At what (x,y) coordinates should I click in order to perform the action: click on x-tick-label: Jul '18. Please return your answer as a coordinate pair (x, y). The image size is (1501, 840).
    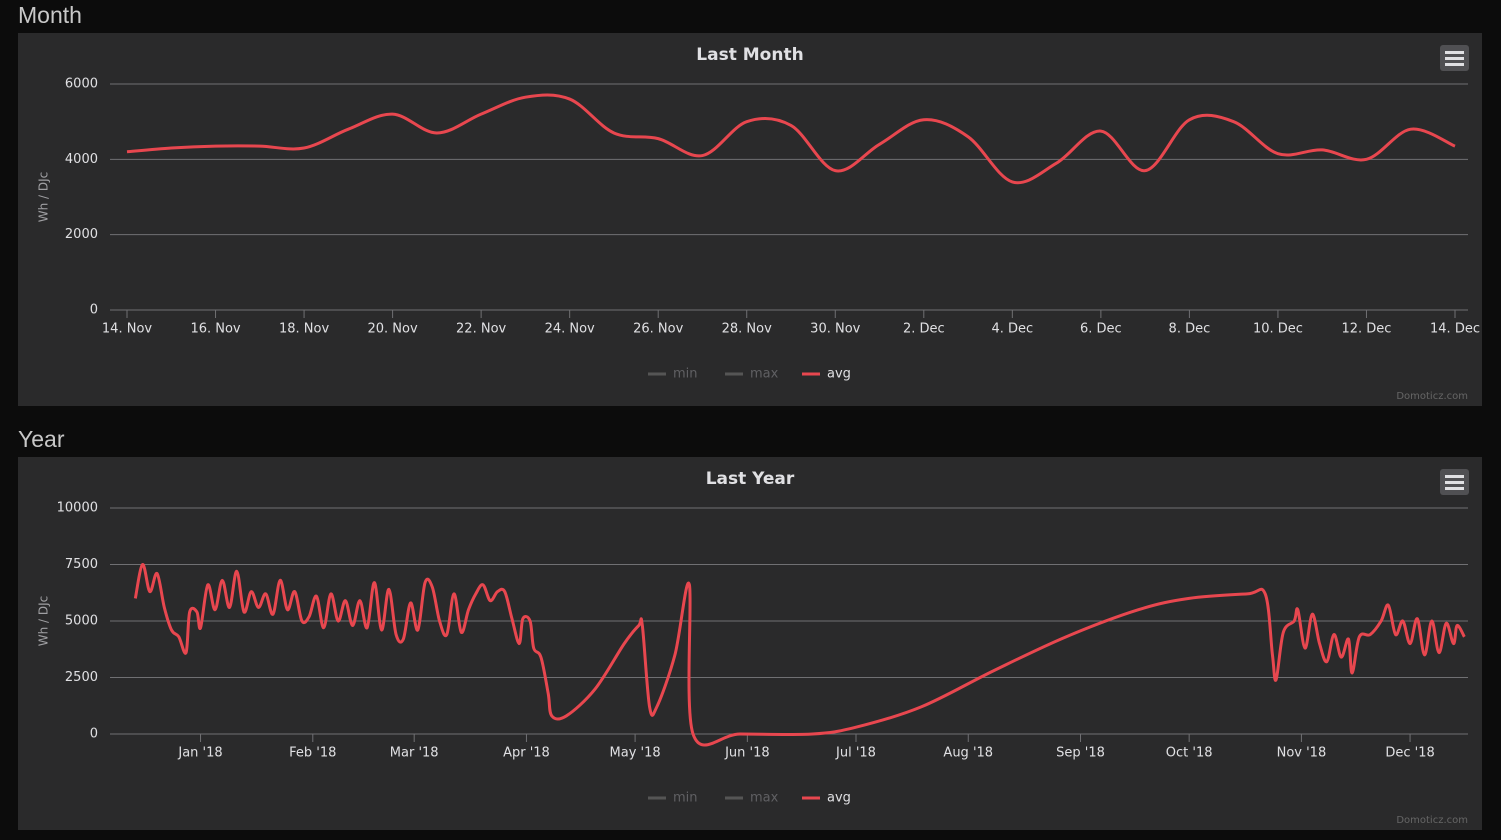
    Looking at the image, I should click on (855, 753).